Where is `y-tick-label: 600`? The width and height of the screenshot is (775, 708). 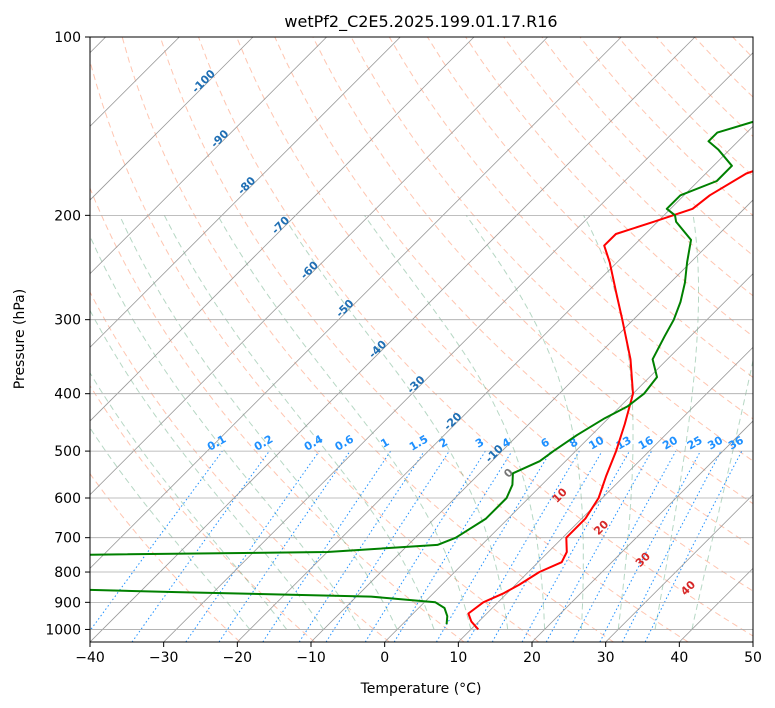 y-tick-label: 600 is located at coordinates (67, 499).